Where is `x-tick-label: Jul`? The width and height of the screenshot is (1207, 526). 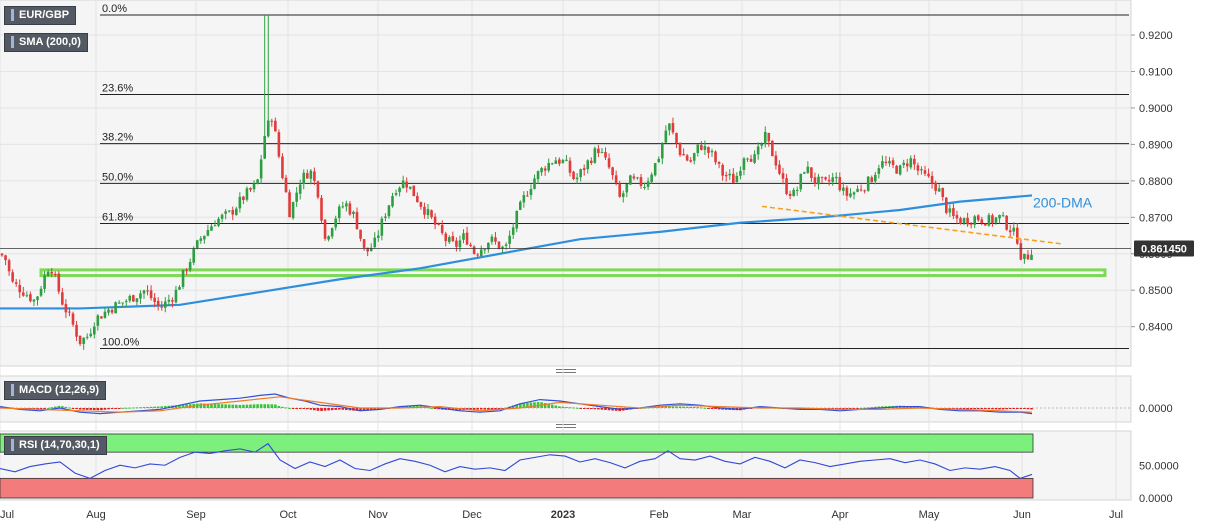 x-tick-label: Jul is located at coordinates (7, 515).